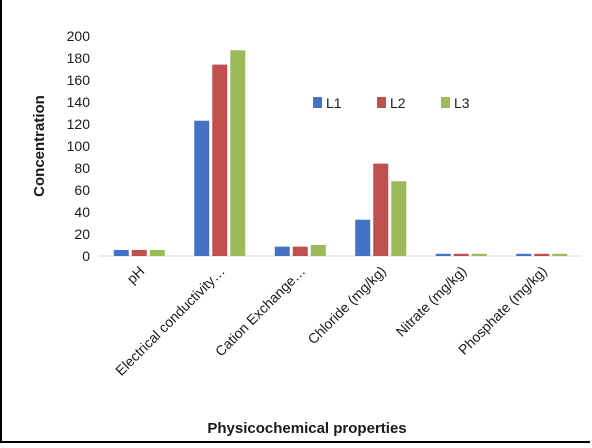  Describe the element at coordinates (82, 168) in the screenshot. I see `y-tick-label: 80` at that location.